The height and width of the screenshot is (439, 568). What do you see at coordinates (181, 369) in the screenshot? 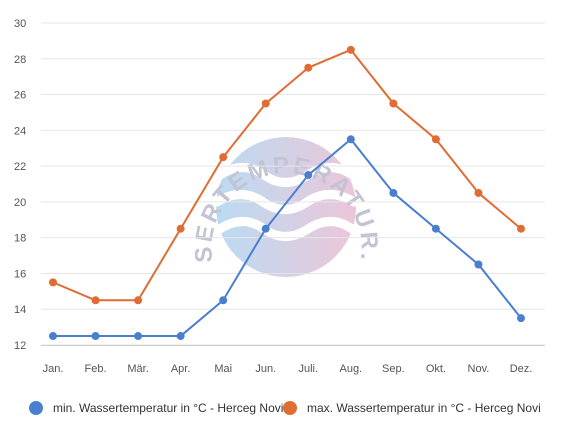
I see `x-tick-label: Apr.` at bounding box center [181, 369].